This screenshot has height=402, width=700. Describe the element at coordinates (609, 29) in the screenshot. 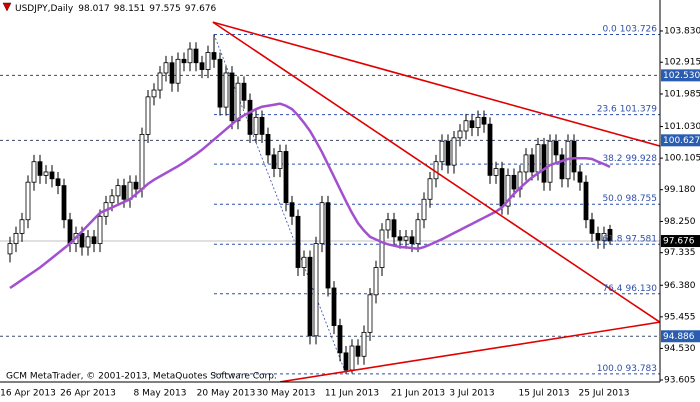

I see `fib-level: 0.0` at that location.